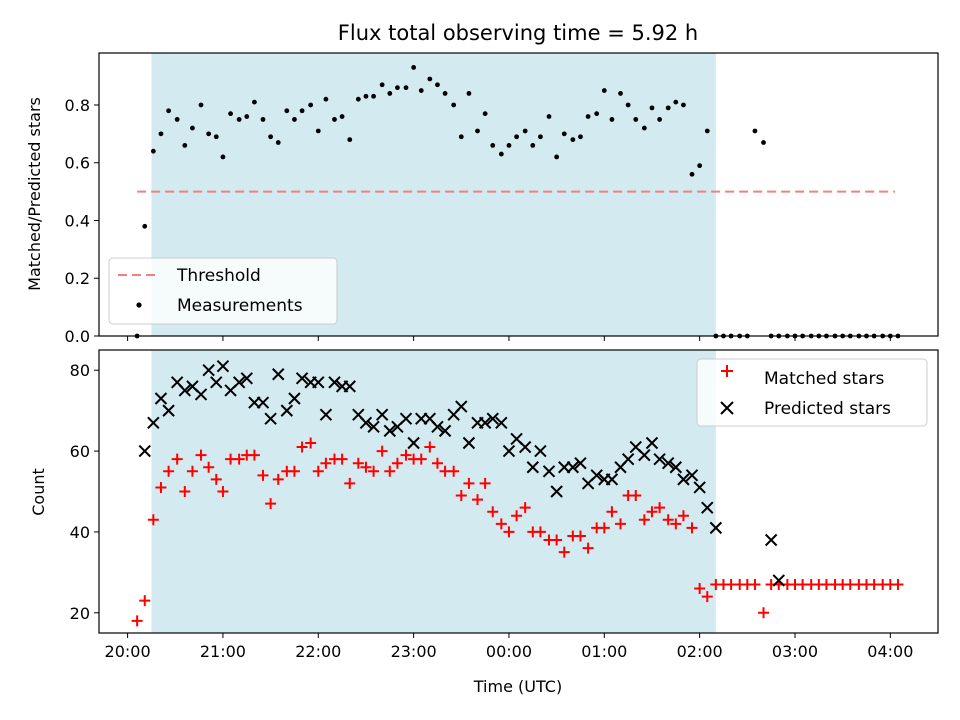 The image size is (960, 720). Describe the element at coordinates (77, 163) in the screenshot. I see `top-y-tick-label: 0.6` at that location.